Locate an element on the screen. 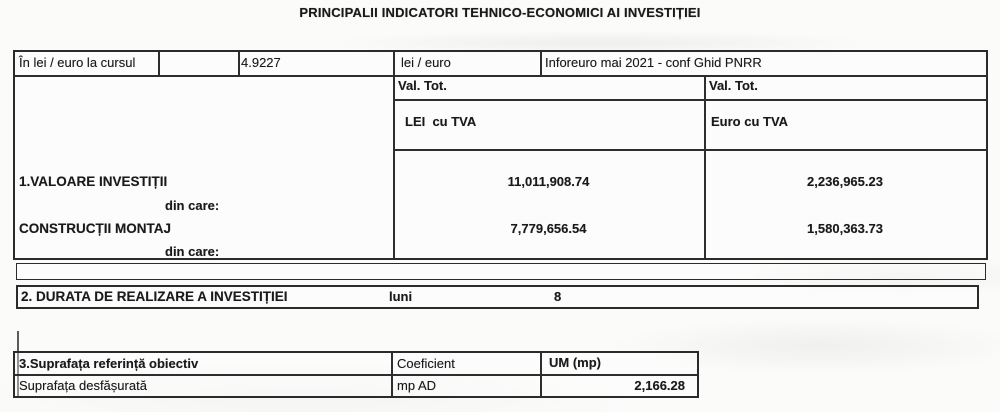 The height and width of the screenshot is (412, 1000). din-care-label-2: din care: is located at coordinates (192, 251).